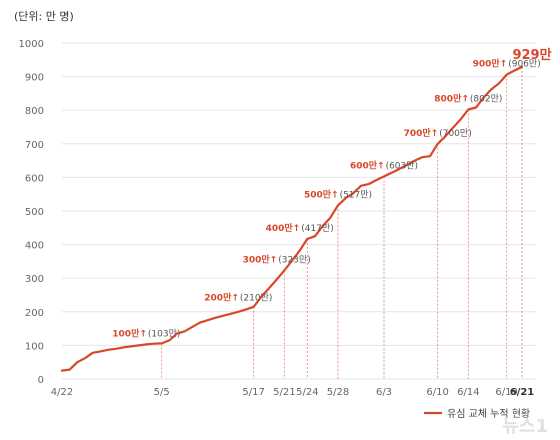 Image resolution: width=560 pixels, height=440 pixels. I want to click on data-label-strong: 100만↑, so click(129, 333).